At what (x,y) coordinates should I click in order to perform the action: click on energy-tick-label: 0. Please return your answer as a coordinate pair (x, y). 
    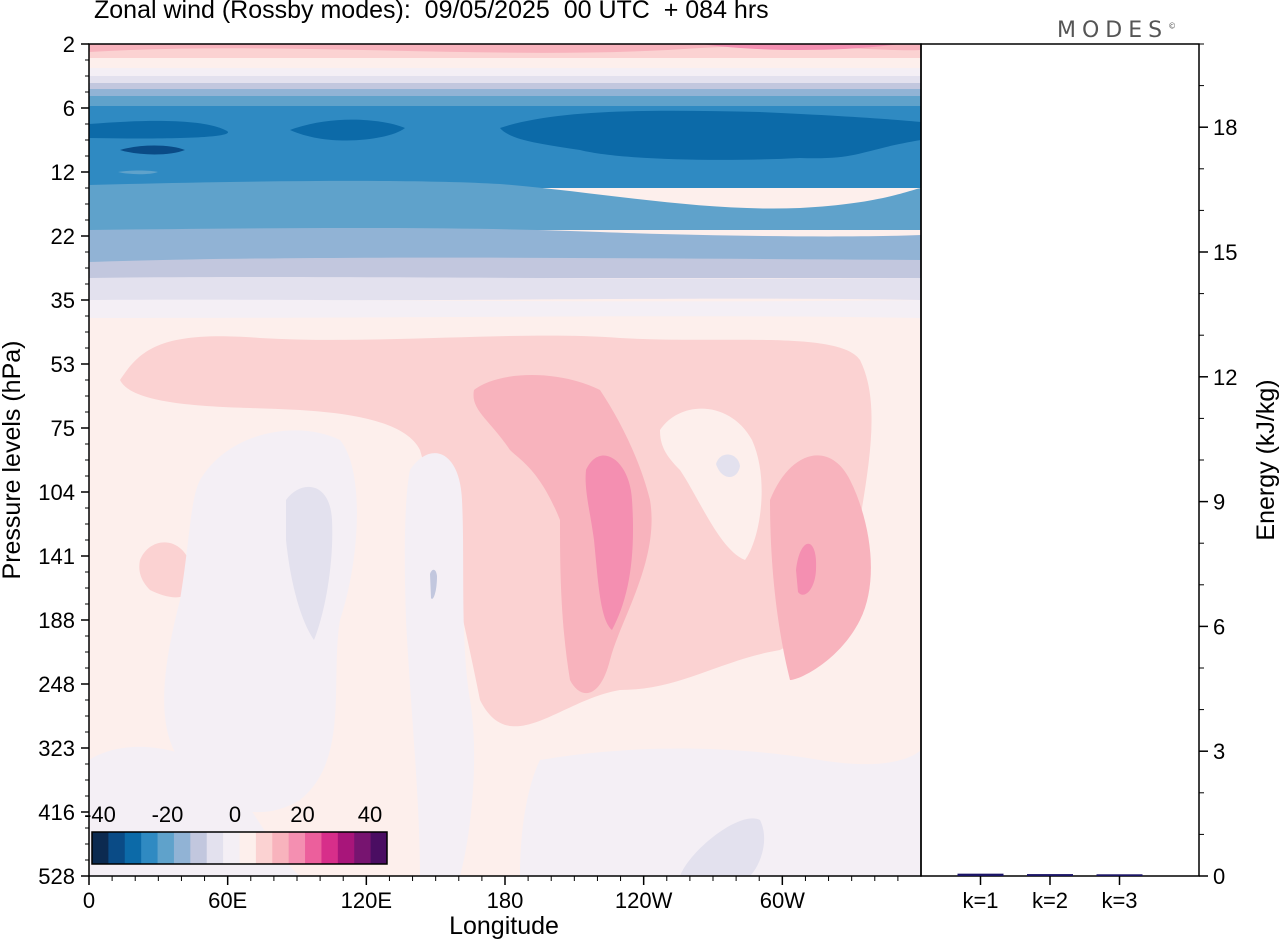
    Looking at the image, I should click on (1219, 876).